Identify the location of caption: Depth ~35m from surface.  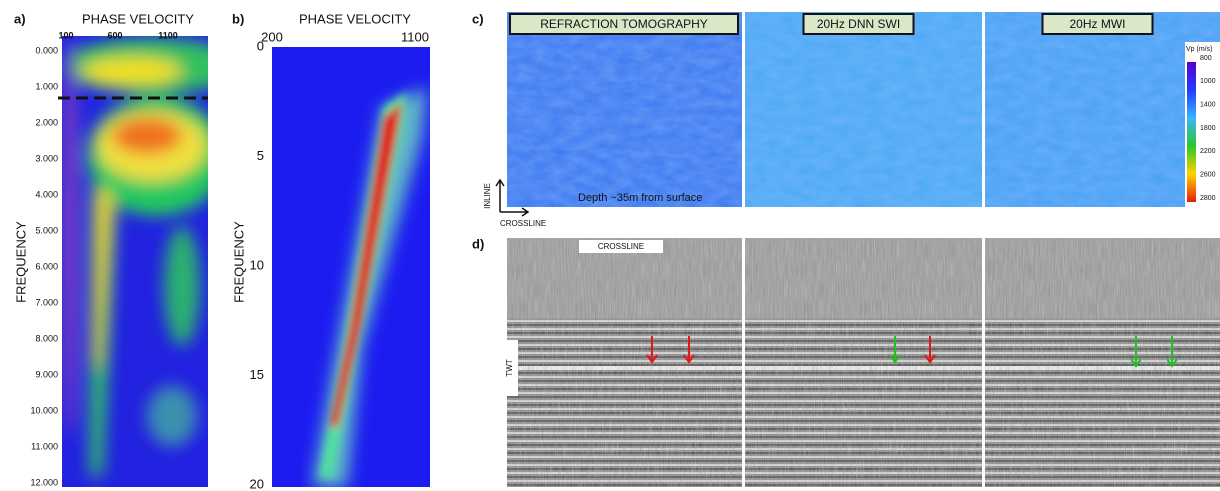
(640, 198).